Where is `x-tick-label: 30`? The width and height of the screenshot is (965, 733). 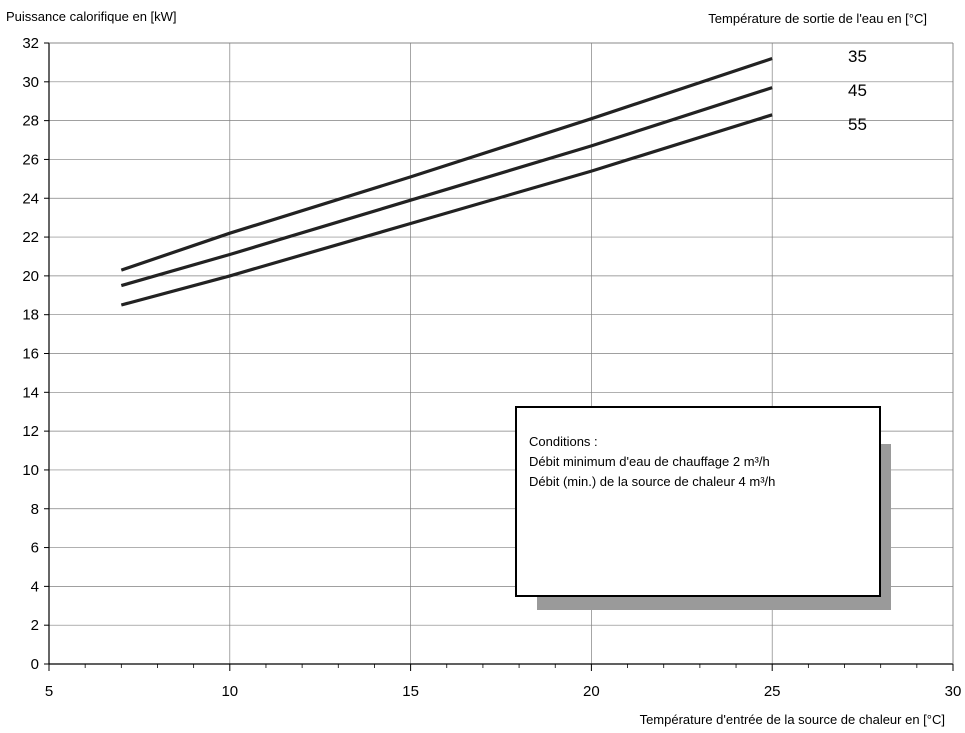
x-tick-label: 30 is located at coordinates (953, 691).